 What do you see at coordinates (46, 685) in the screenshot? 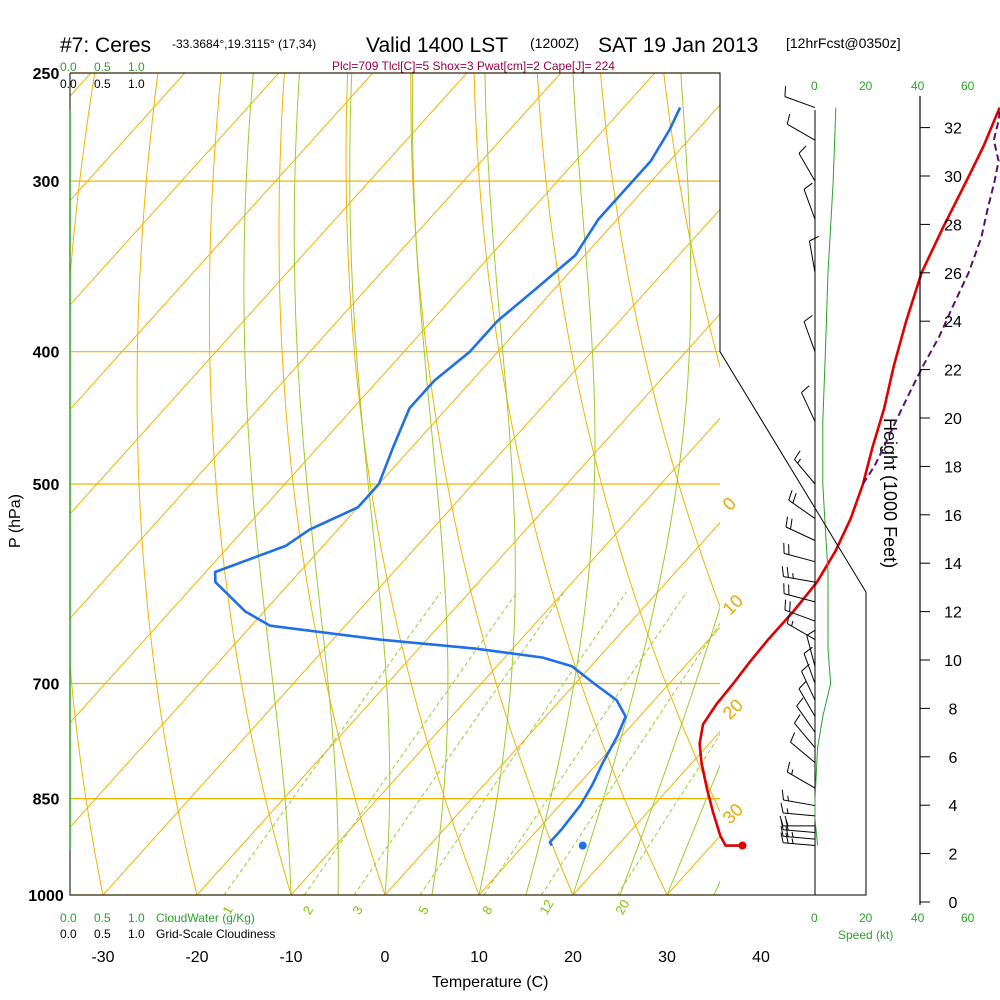
I see `pressure-tick-label: 700` at bounding box center [46, 685].